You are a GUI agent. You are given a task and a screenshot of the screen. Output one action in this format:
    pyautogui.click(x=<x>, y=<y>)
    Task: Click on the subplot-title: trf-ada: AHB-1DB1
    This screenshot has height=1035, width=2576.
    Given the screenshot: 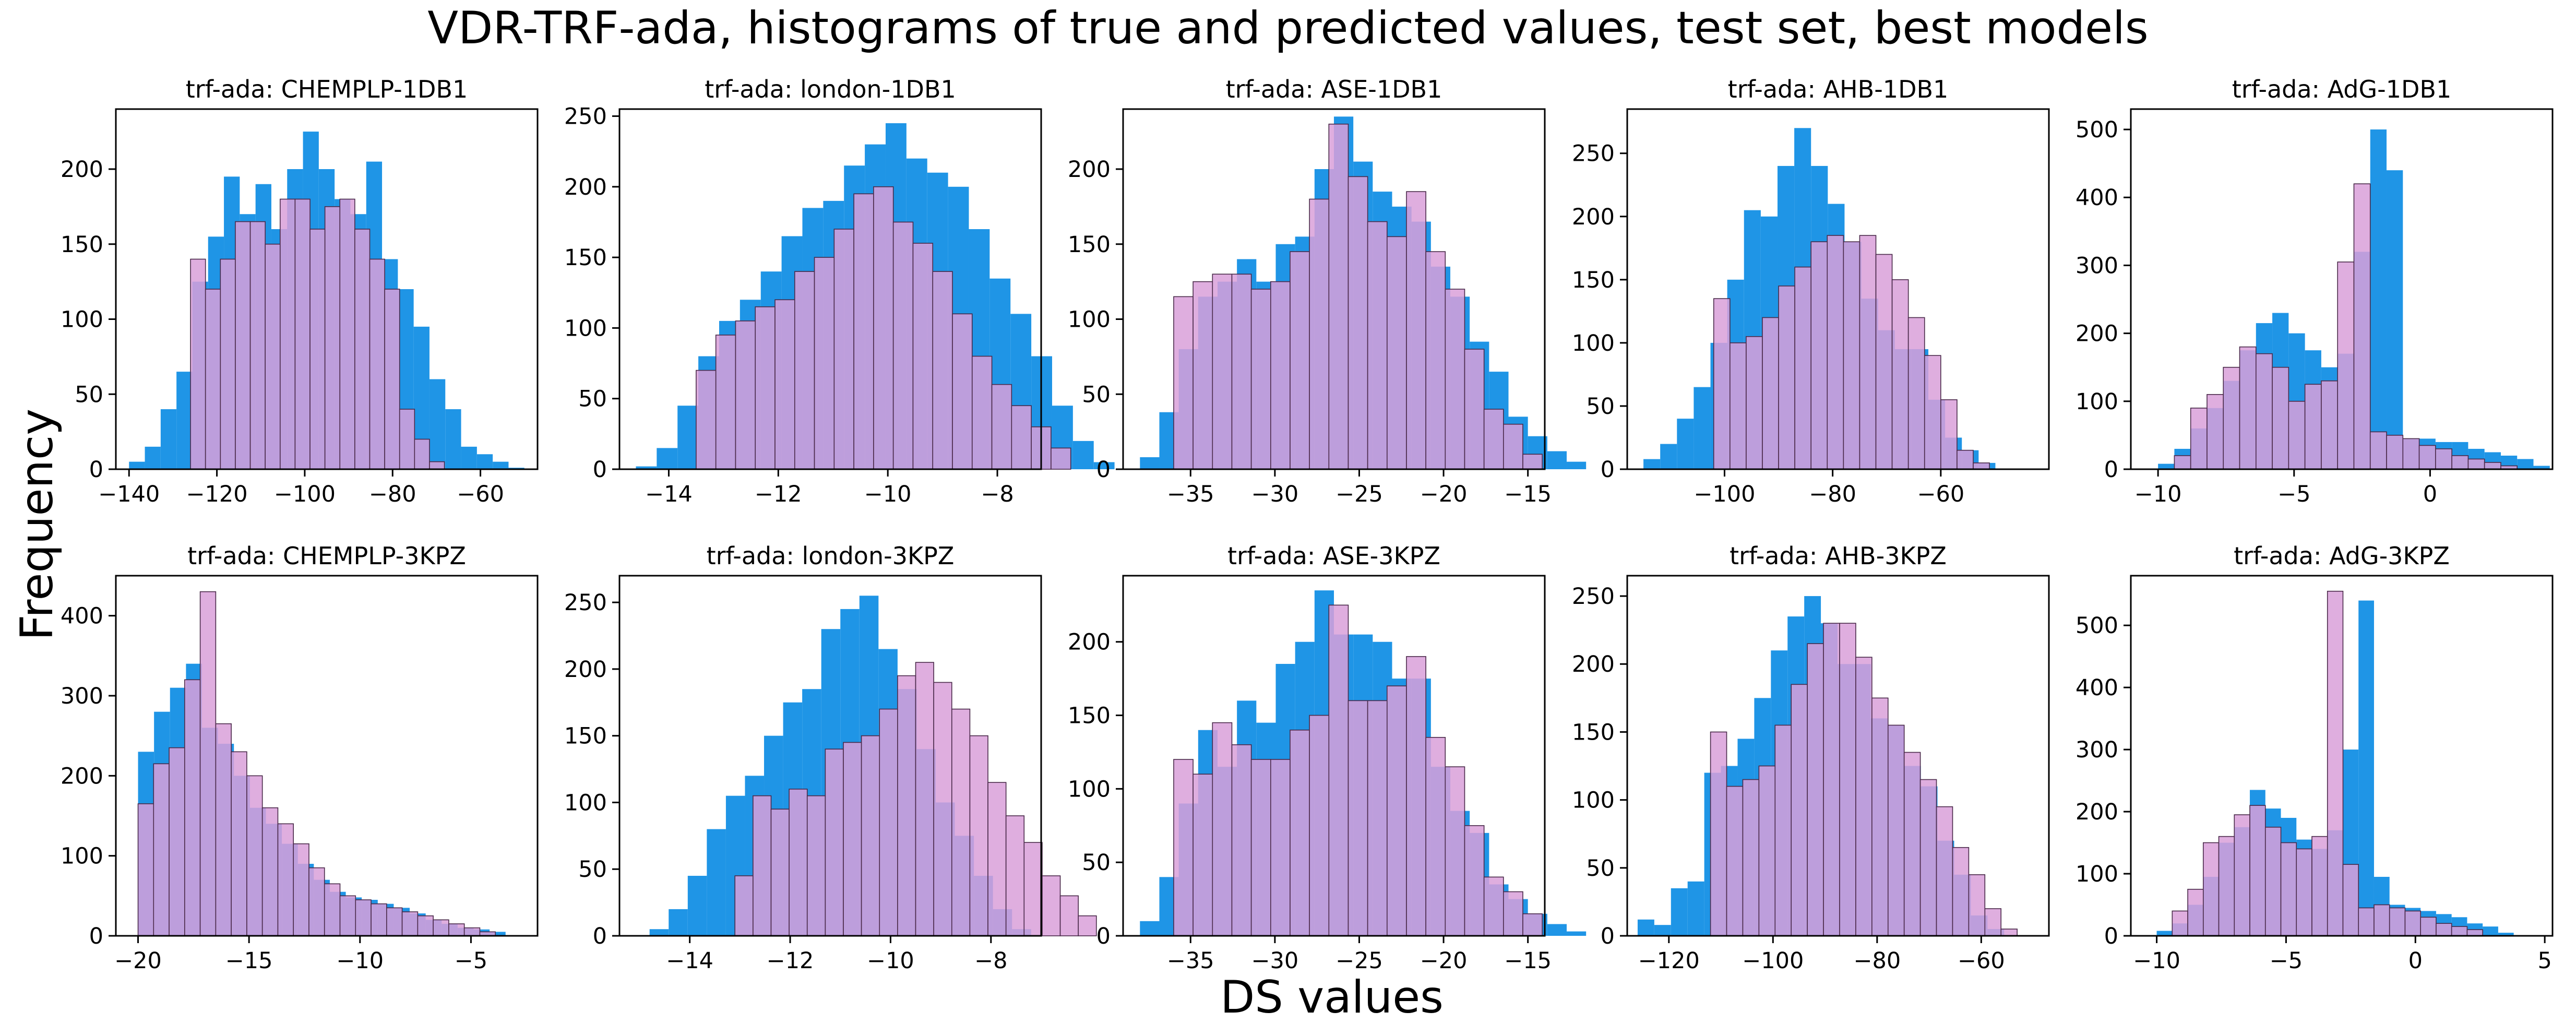 What is the action you would take?
    pyautogui.click(x=1838, y=89)
    